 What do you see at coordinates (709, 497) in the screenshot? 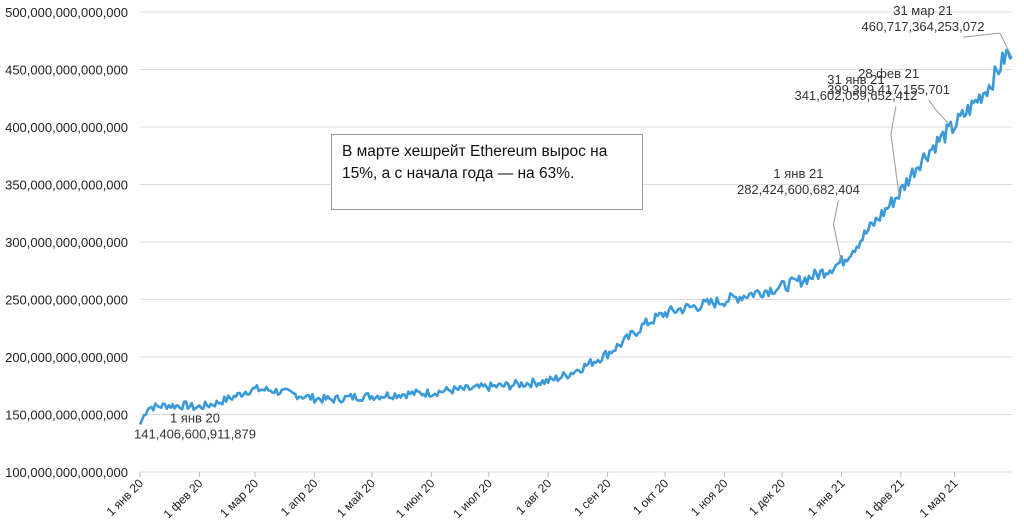
I see `x-tick-label: 1 ноя 20` at bounding box center [709, 497].